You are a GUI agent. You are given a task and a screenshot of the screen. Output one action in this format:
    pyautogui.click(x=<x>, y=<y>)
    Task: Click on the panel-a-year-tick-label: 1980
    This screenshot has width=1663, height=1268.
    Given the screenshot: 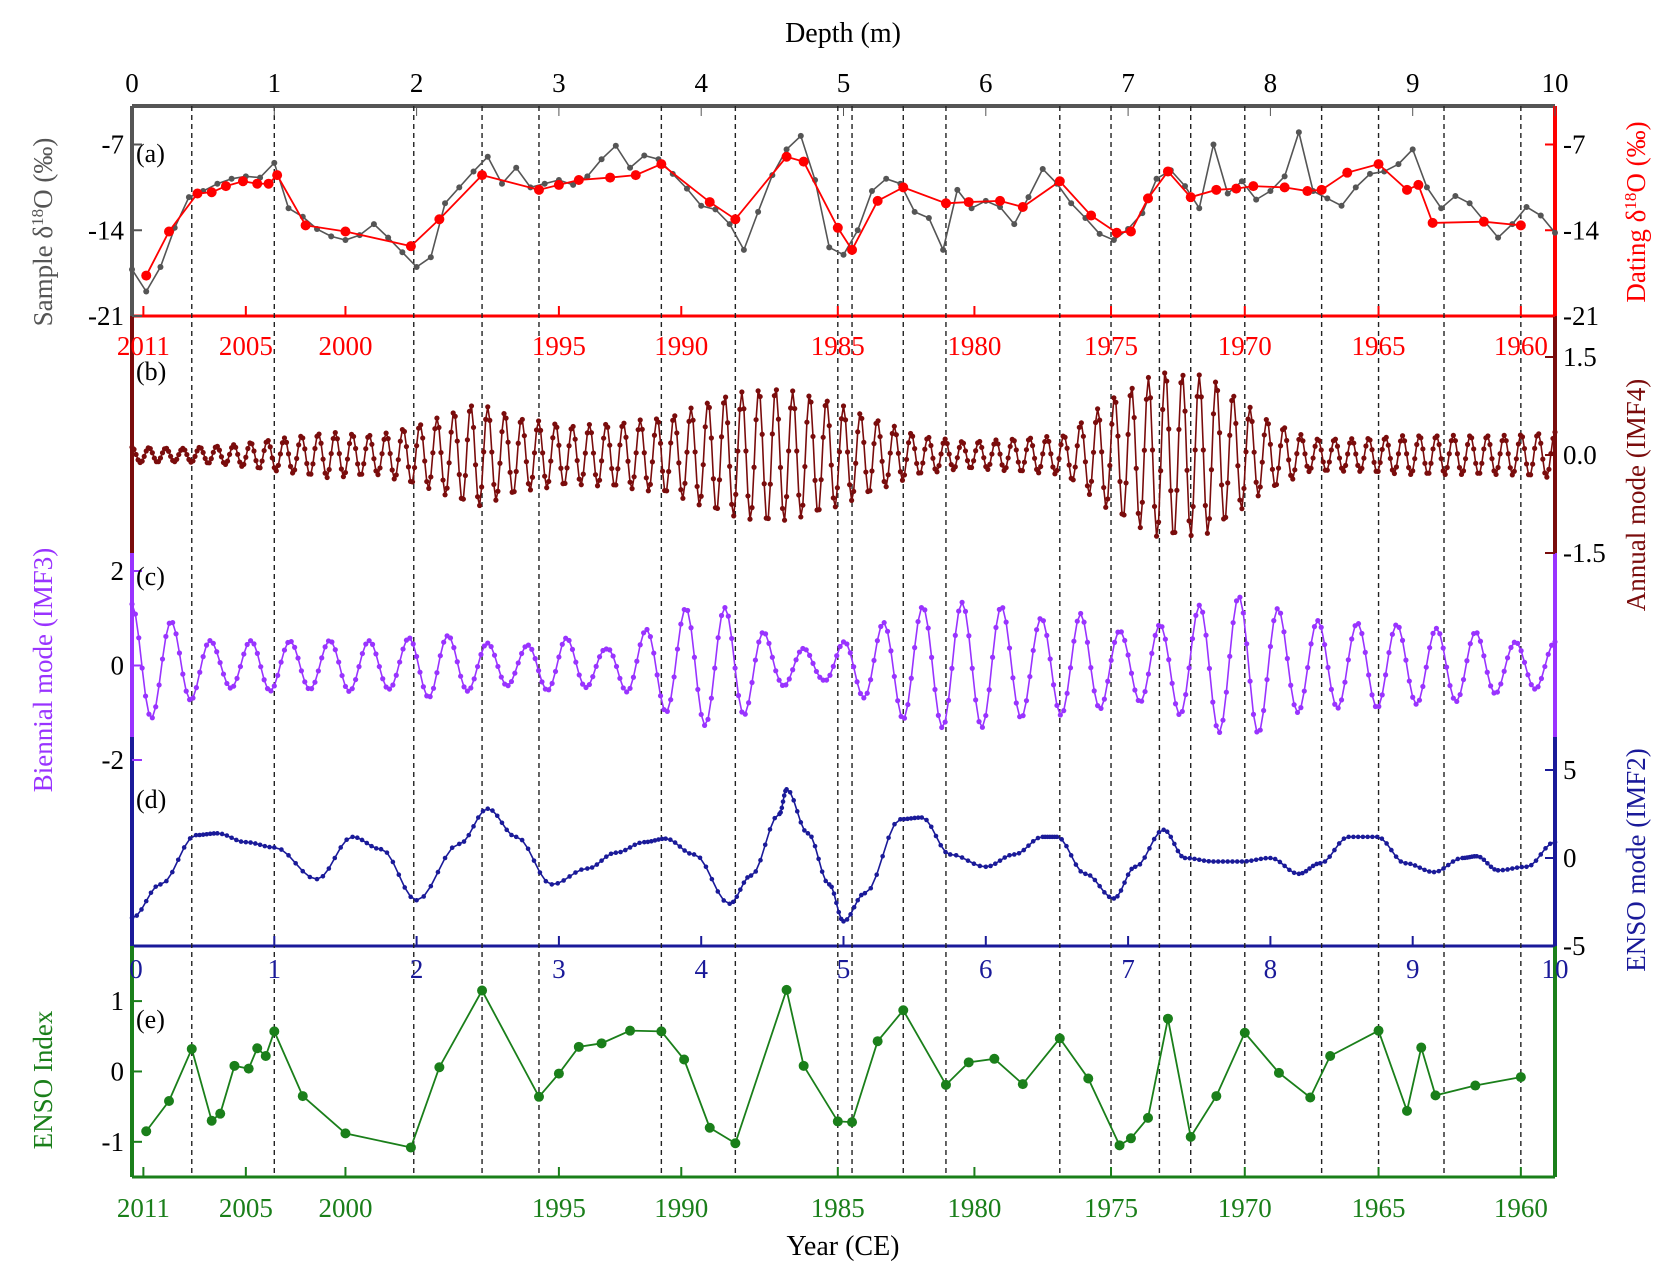 What is the action you would take?
    pyautogui.click(x=974, y=346)
    